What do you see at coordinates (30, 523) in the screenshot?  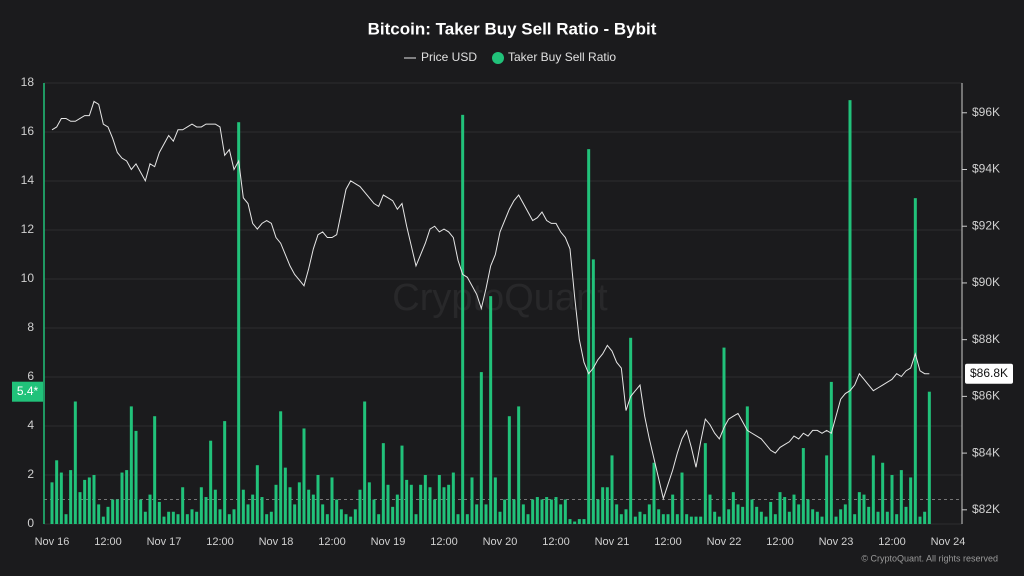 I see `y-tick-label: 0` at bounding box center [30, 523].